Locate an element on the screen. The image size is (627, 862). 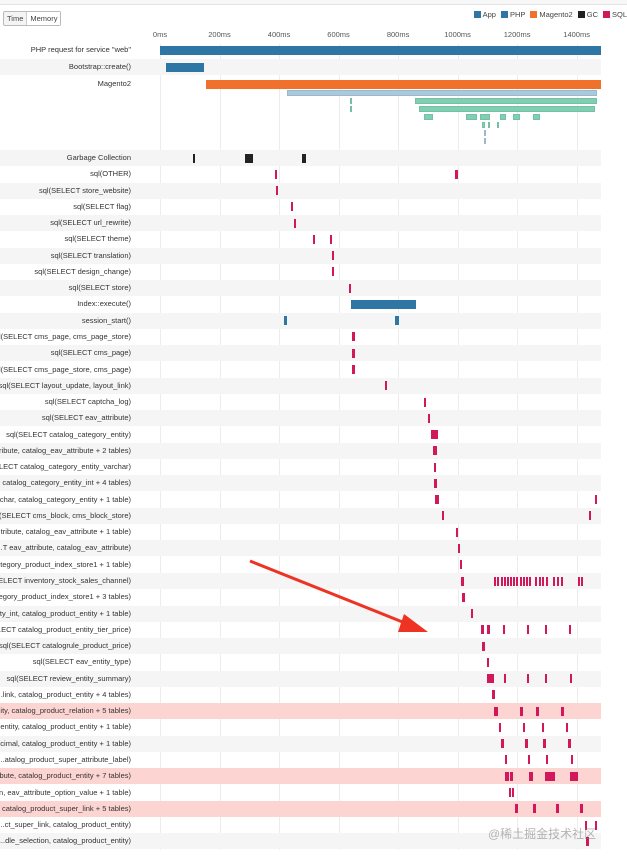
memory-tab: Memory is located at coordinates (43, 18).